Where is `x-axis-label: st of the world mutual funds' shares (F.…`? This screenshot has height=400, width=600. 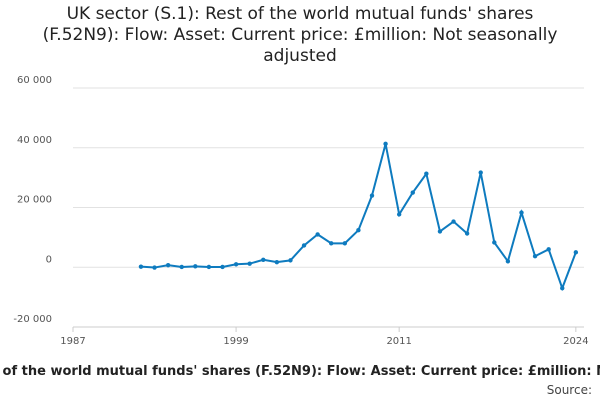 x-axis-label: st of the world mutual funds' shares (F.… is located at coordinates (300, 371).